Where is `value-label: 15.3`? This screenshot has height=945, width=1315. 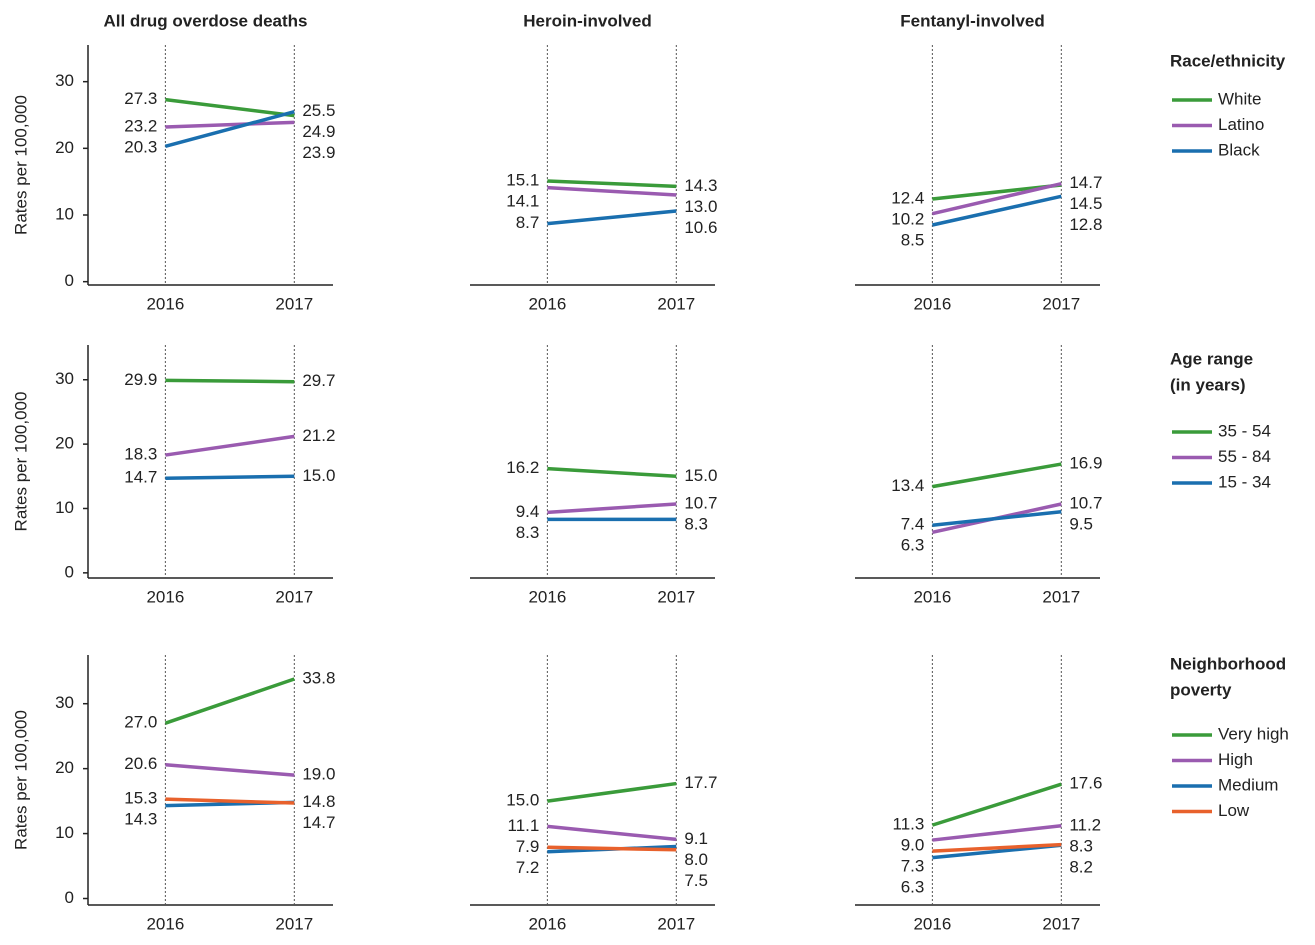 value-label: 15.3 is located at coordinates (140, 798).